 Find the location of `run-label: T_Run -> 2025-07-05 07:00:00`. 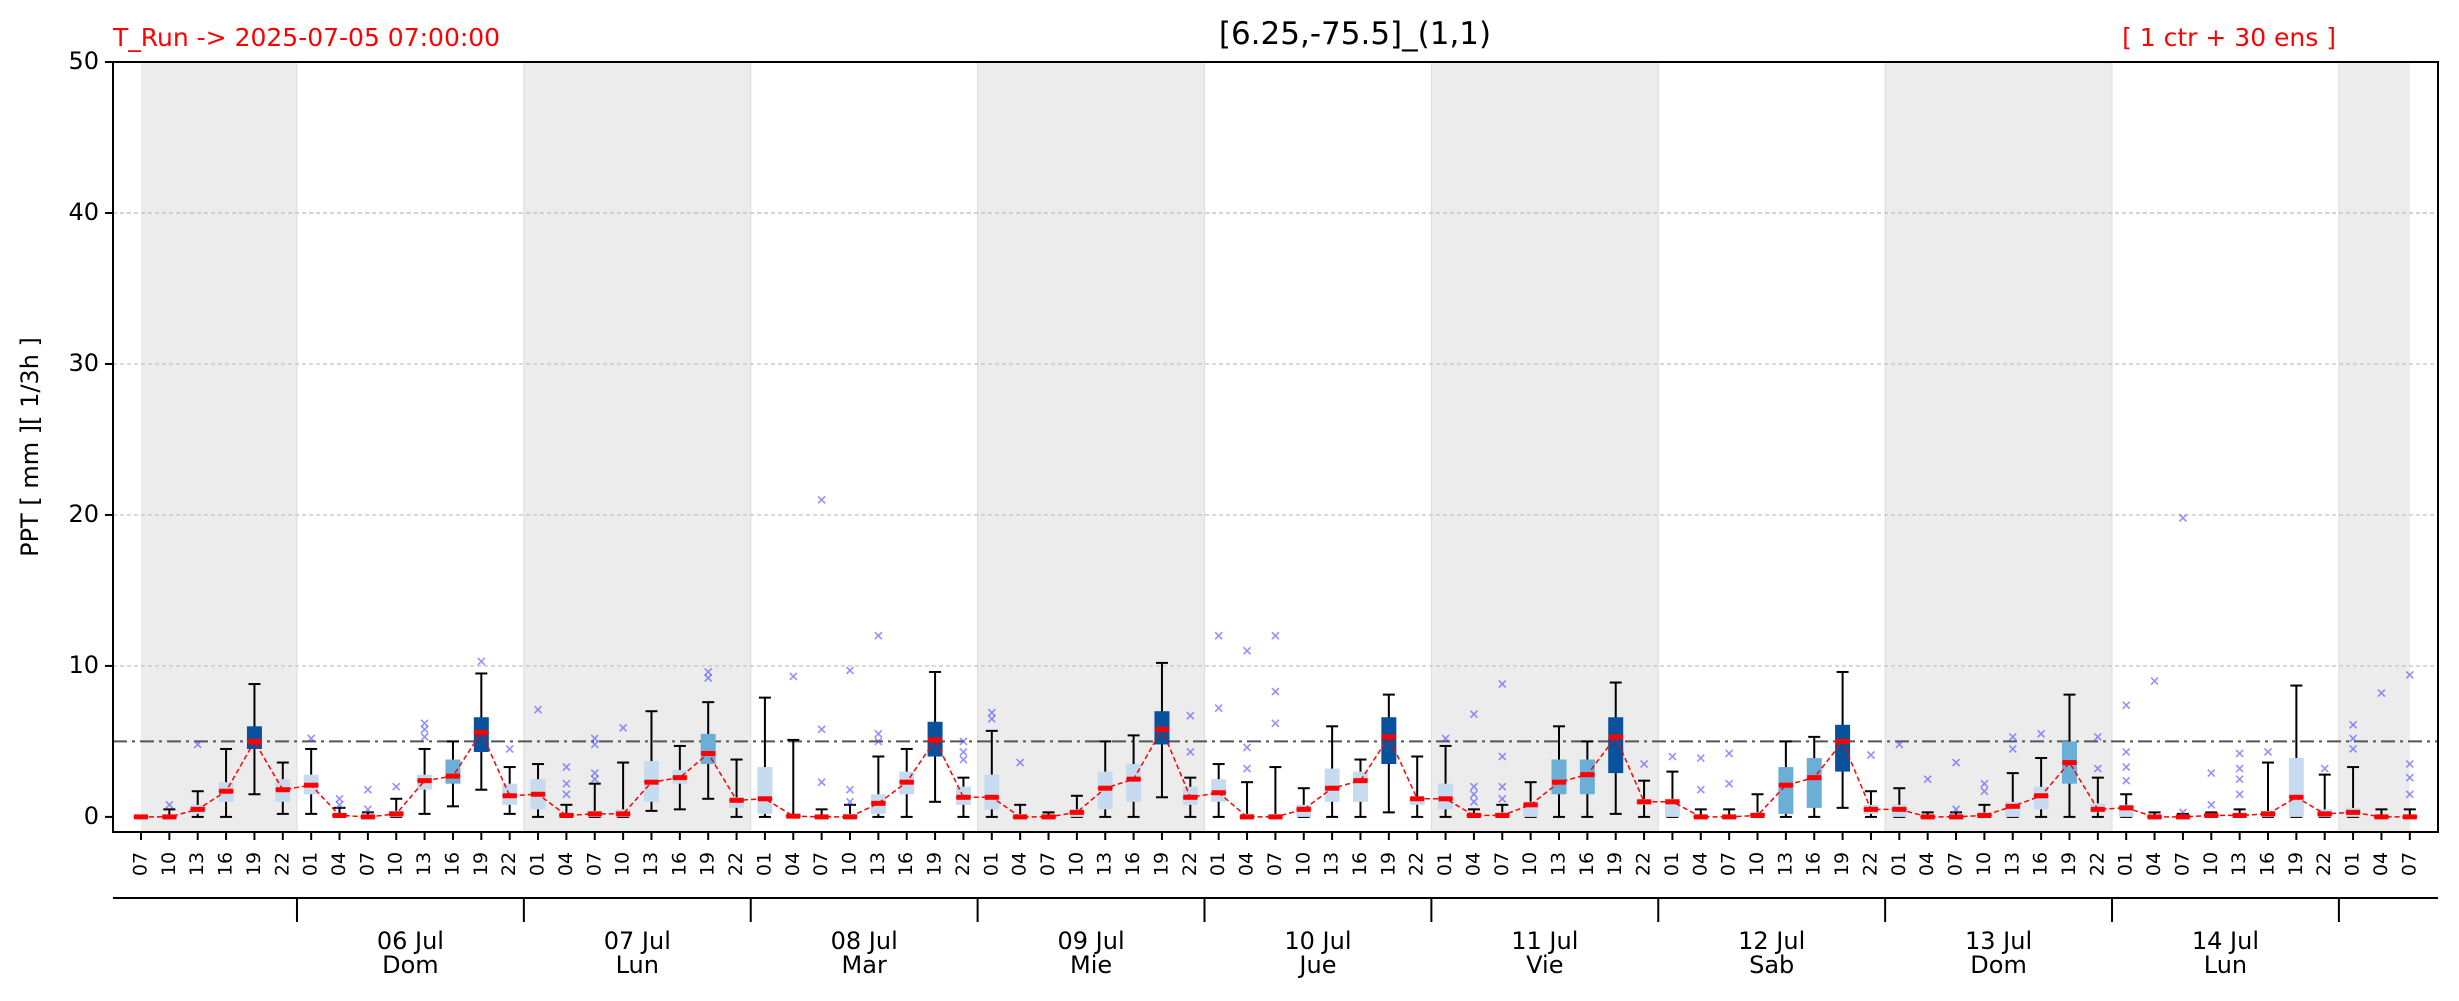

run-label: T_Run -> 2025-07-05 07:00:00 is located at coordinates (306, 37).